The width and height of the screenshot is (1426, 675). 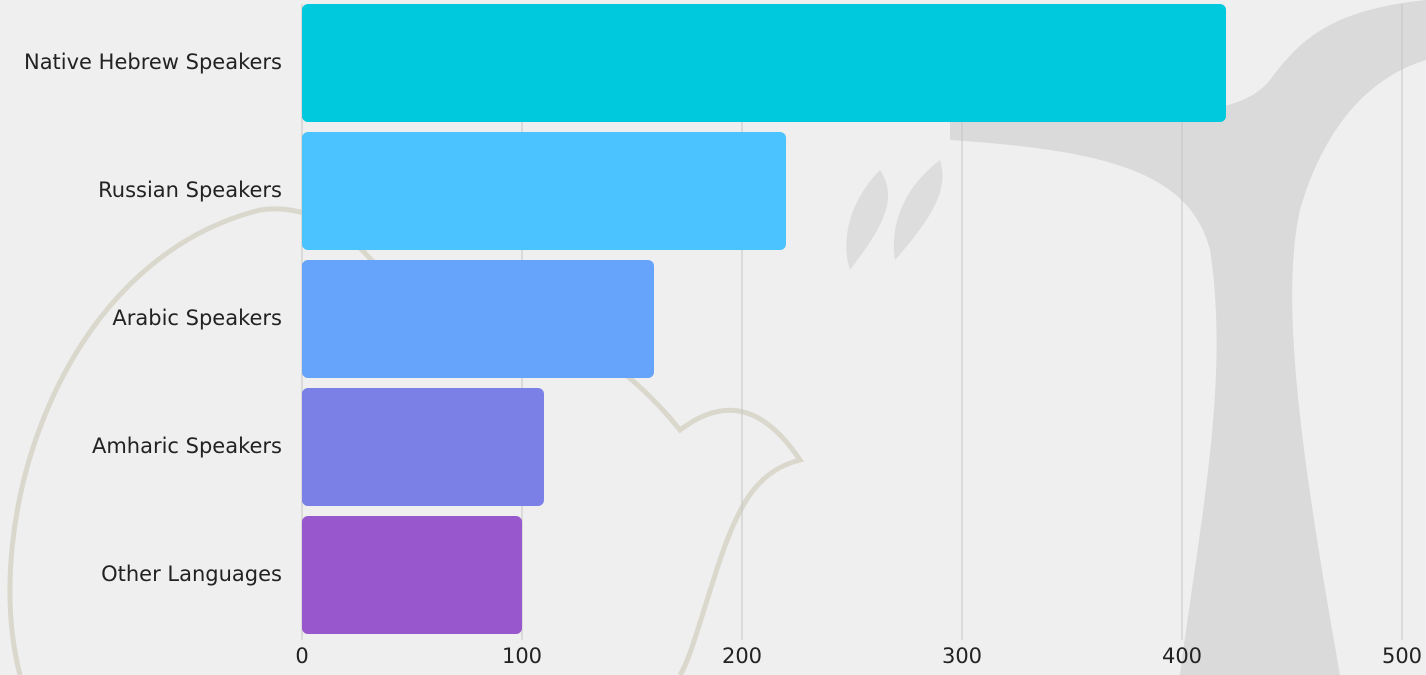 What do you see at coordinates (1402, 656) in the screenshot?
I see `x-tick-label: 500` at bounding box center [1402, 656].